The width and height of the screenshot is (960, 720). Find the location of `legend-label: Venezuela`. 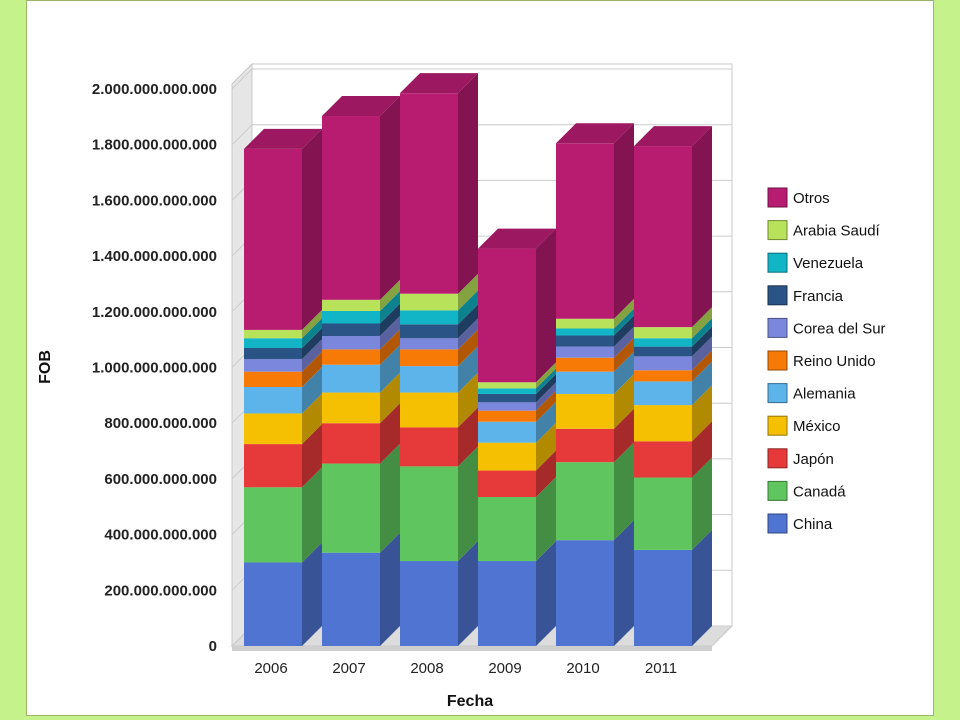

legend-label: Venezuela is located at coordinates (828, 263).